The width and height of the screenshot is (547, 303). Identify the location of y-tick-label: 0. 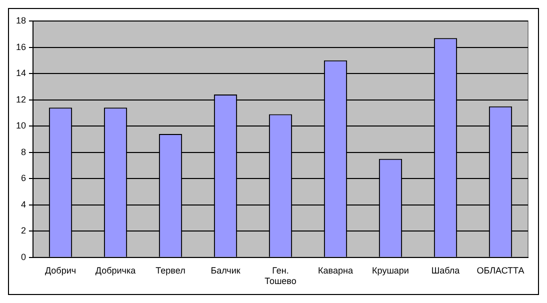
(23, 257).